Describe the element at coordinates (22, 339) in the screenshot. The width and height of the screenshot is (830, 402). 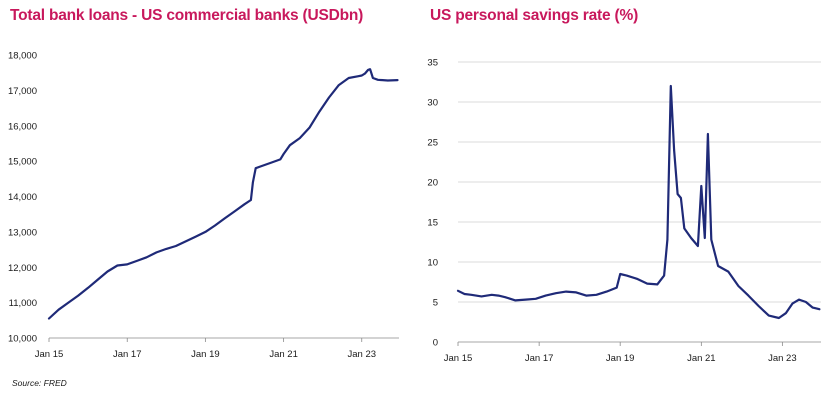
I see `y-tick-label: 10,000` at that location.